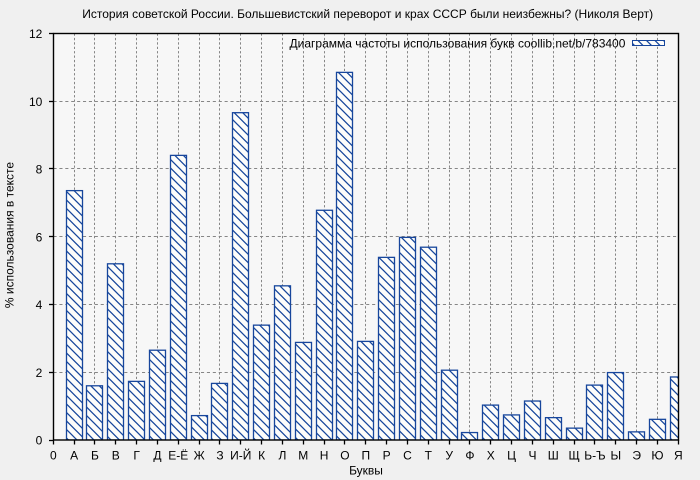 This screenshot has width=700, height=480. I want to click on svg-text: Ю, so click(657, 455).